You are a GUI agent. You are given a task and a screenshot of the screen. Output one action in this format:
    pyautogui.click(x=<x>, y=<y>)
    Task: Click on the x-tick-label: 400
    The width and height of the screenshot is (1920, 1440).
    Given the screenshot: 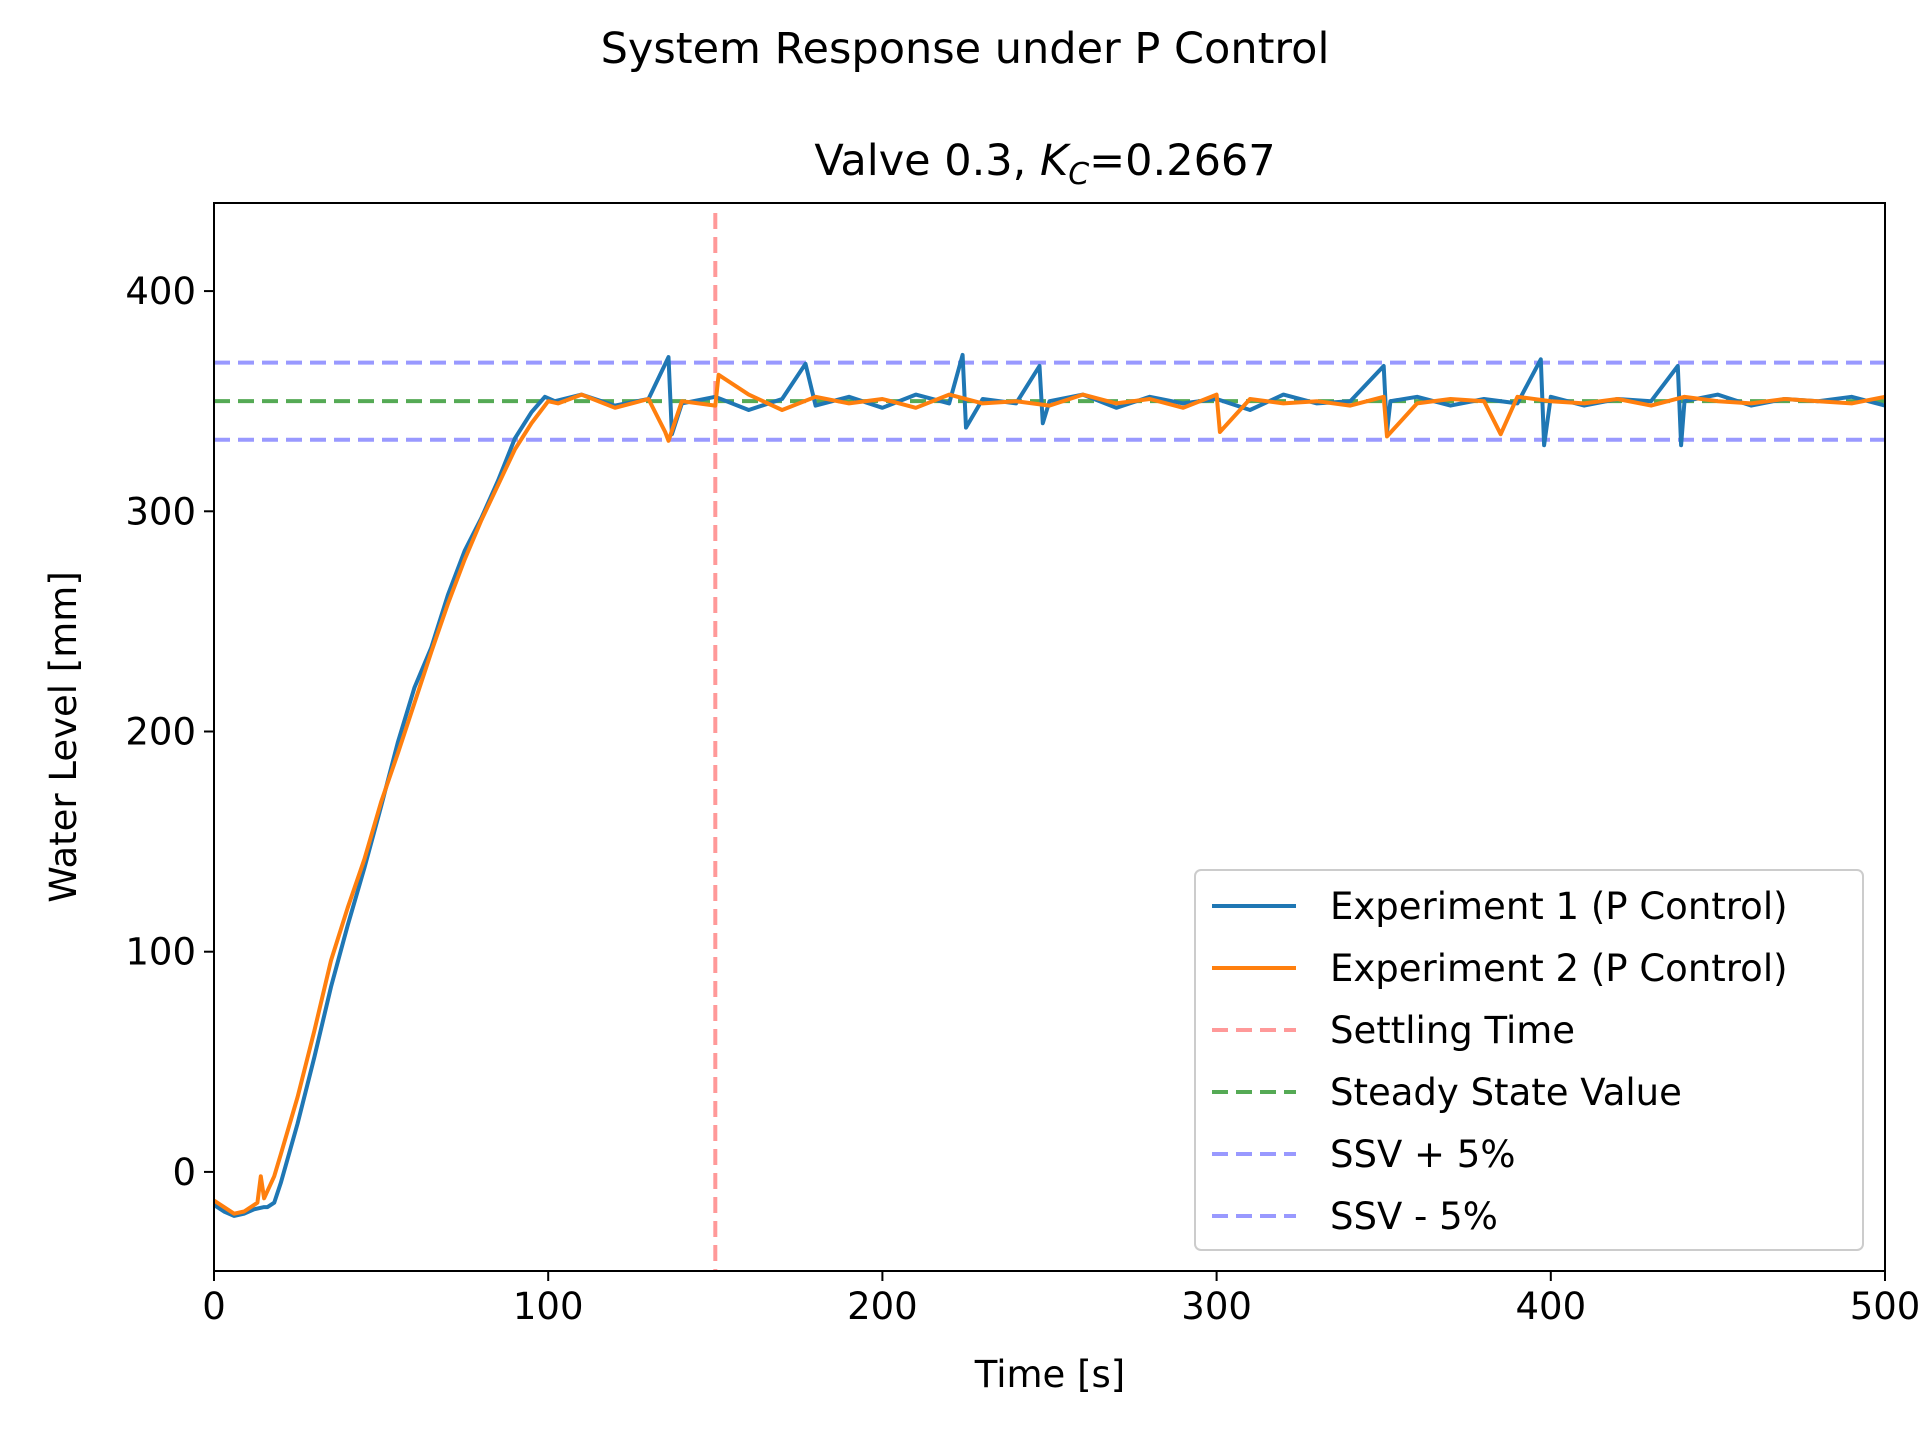 What is the action you would take?
    pyautogui.click(x=1550, y=1306)
    